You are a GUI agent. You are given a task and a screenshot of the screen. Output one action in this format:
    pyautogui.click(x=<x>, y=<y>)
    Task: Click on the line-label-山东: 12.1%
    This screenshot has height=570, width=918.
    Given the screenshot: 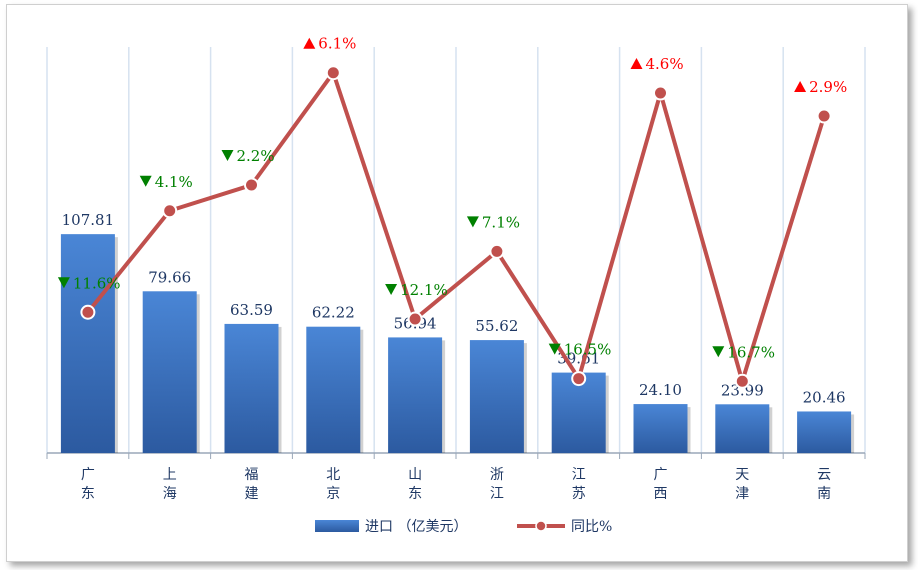 What is the action you would take?
    pyautogui.click(x=424, y=290)
    